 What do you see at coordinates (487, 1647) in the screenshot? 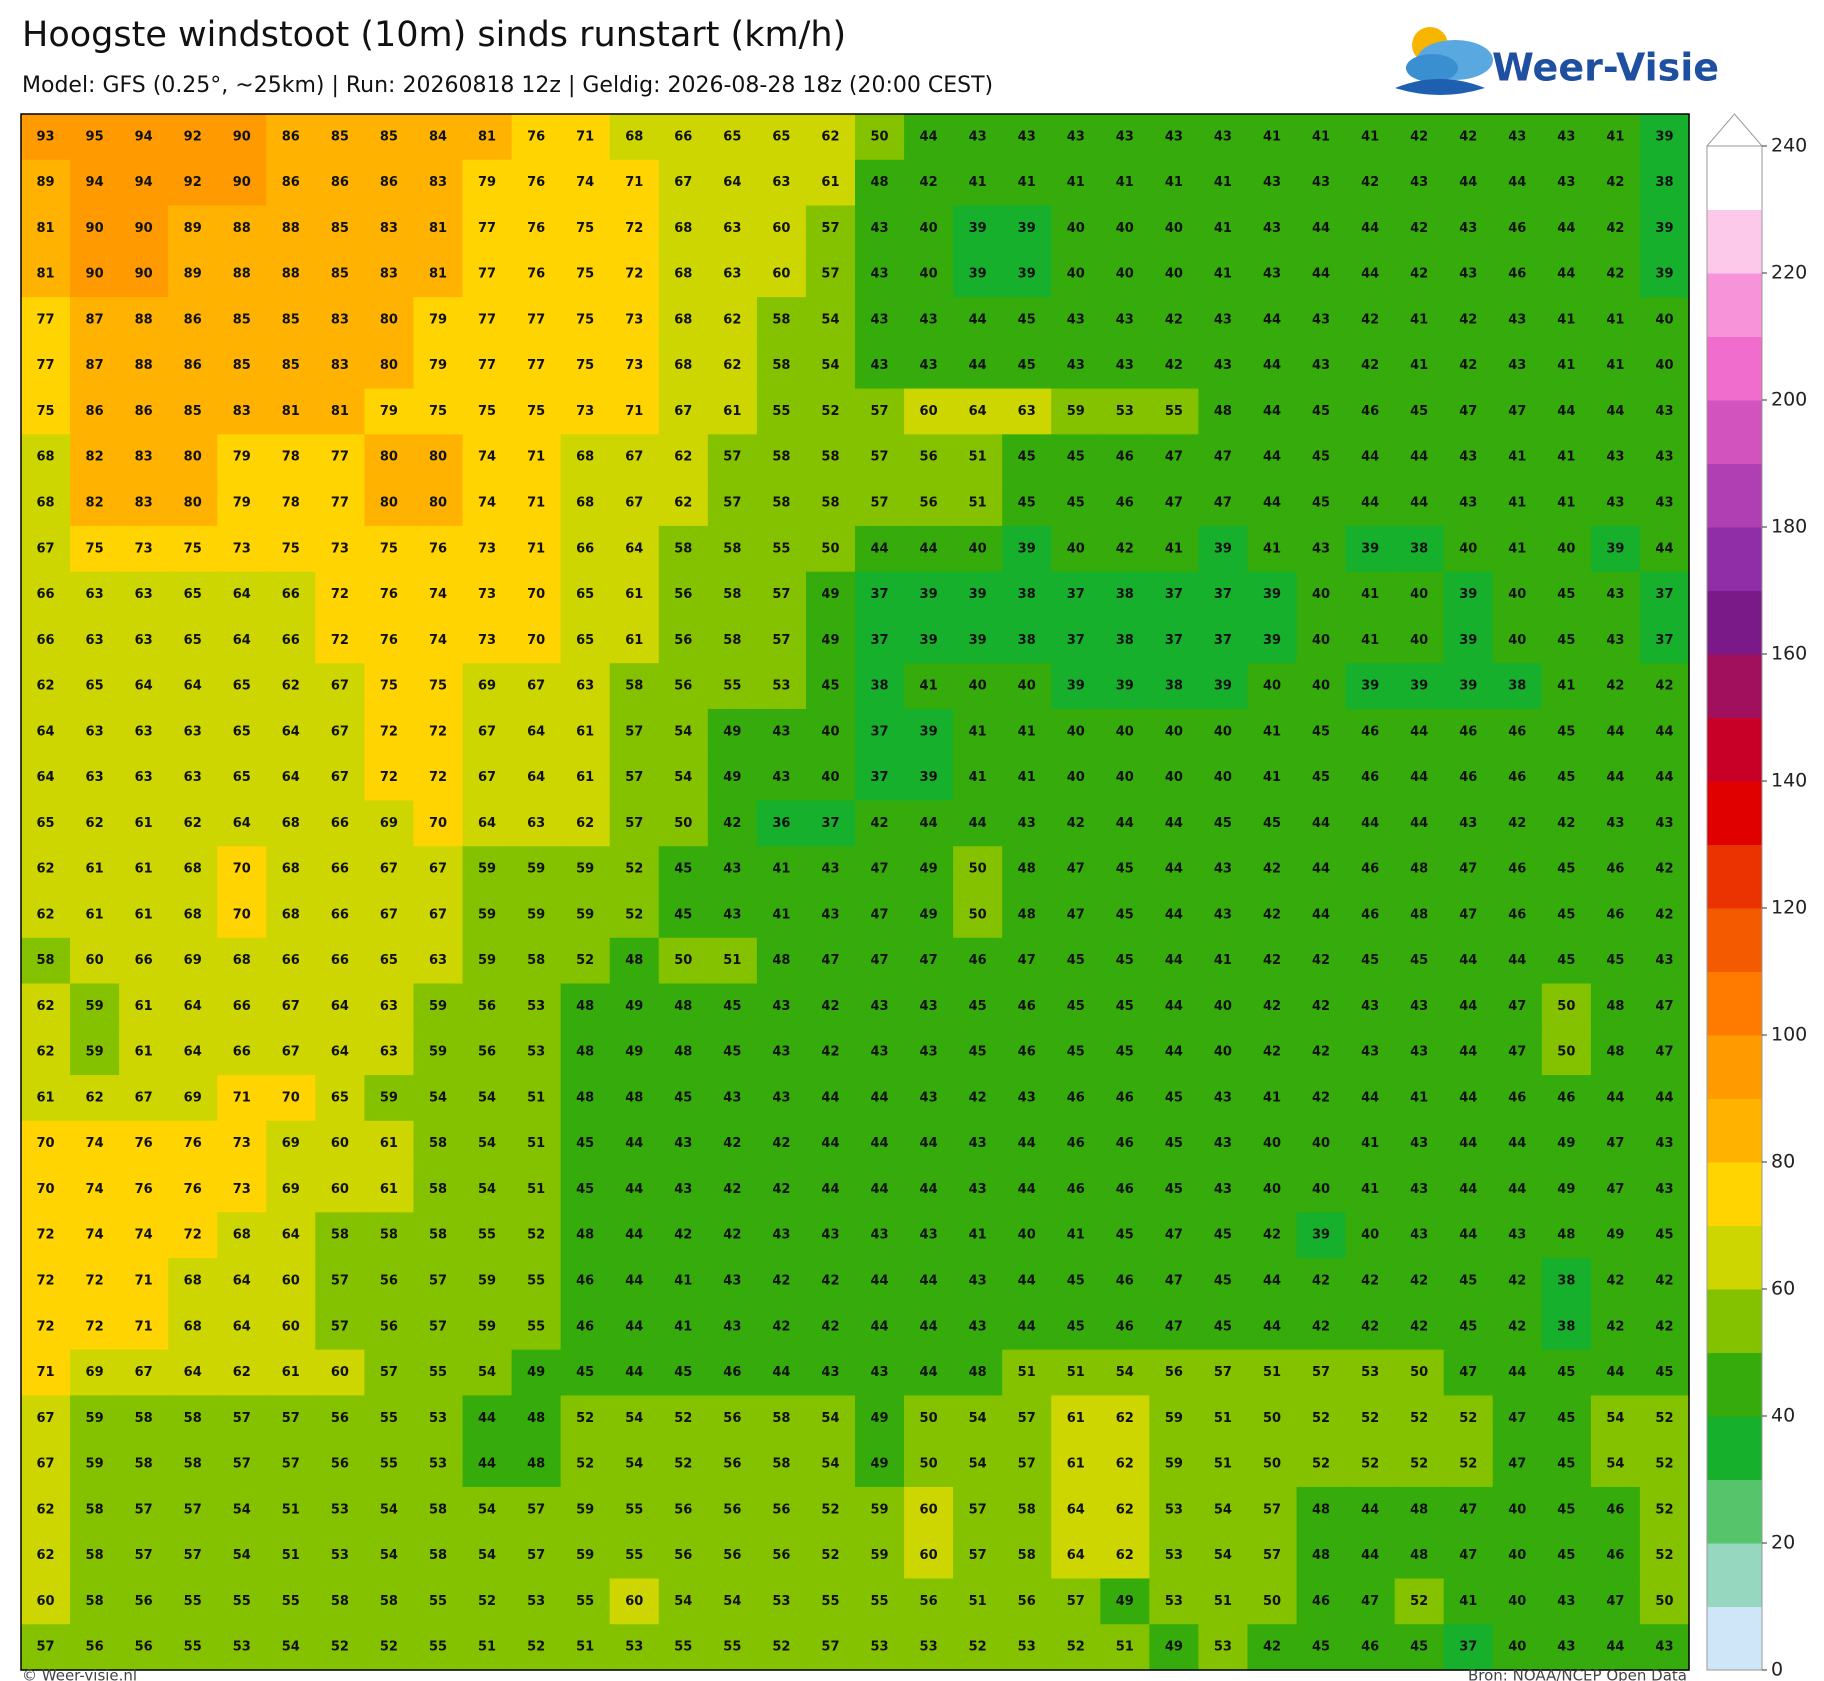
I see `value-label: 51` at bounding box center [487, 1647].